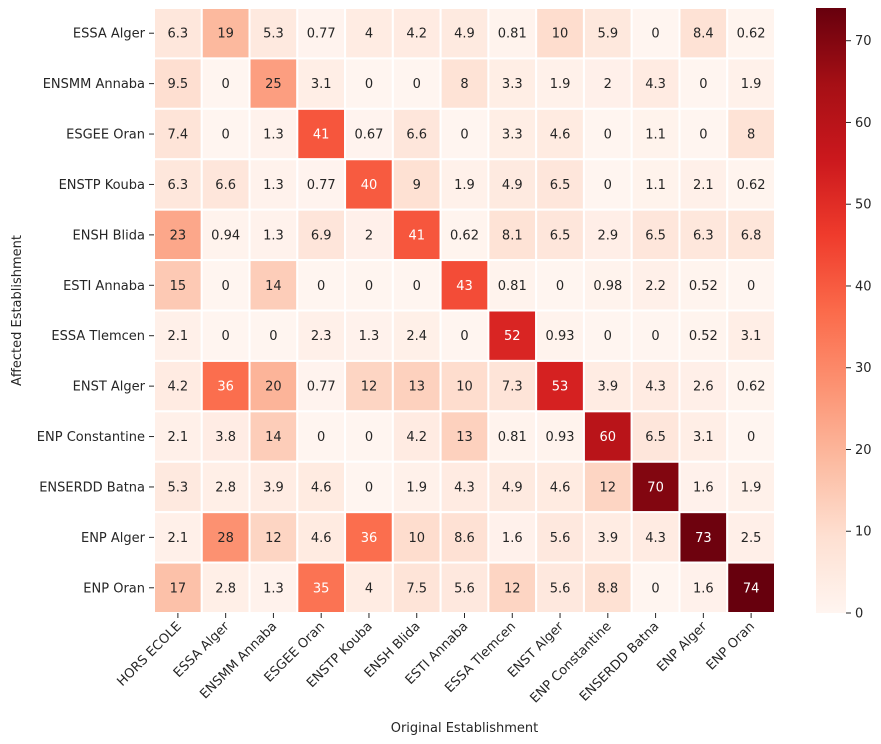 The width and height of the screenshot is (881, 744). I want to click on cell-value-label: 2.2, so click(655, 286).